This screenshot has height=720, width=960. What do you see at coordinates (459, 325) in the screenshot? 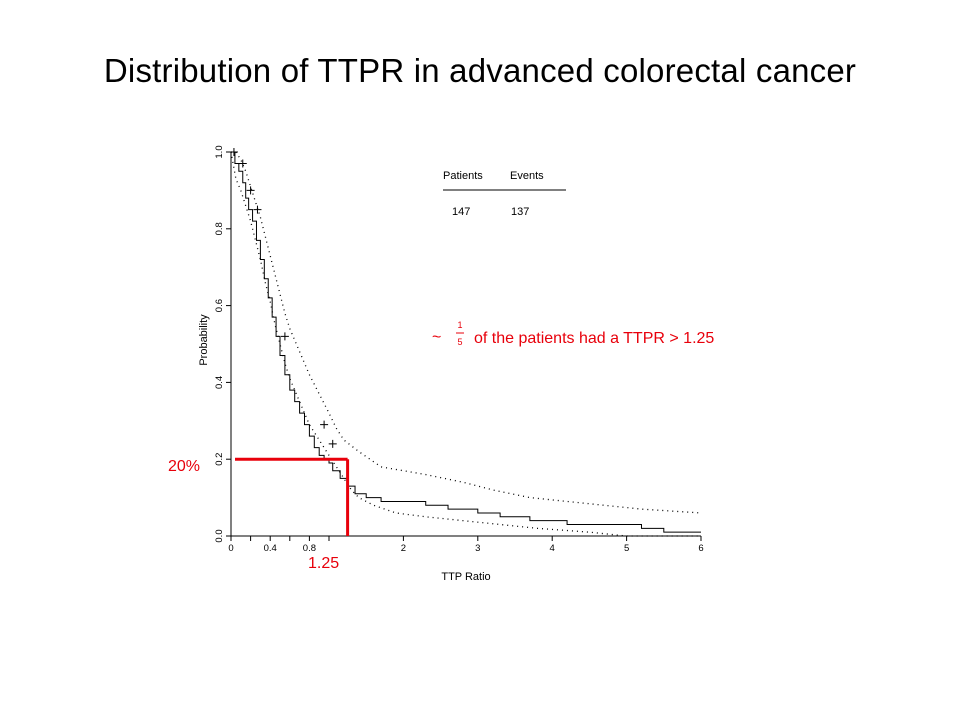
I see `annotation-frac-num: 1` at bounding box center [459, 325].